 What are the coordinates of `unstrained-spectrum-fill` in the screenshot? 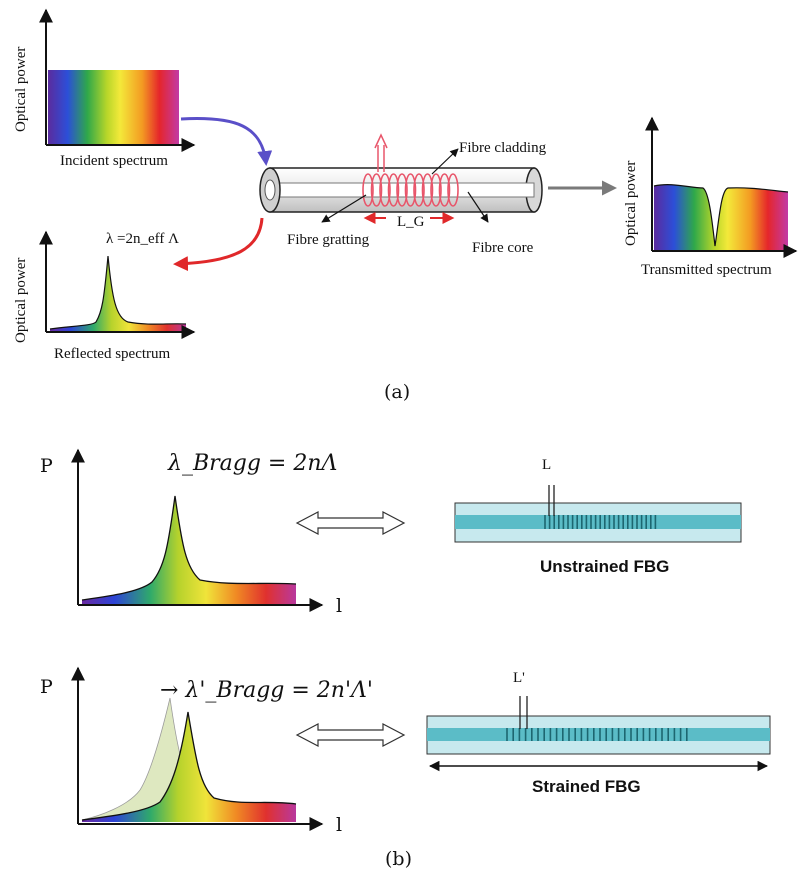 It's located at (189, 550).